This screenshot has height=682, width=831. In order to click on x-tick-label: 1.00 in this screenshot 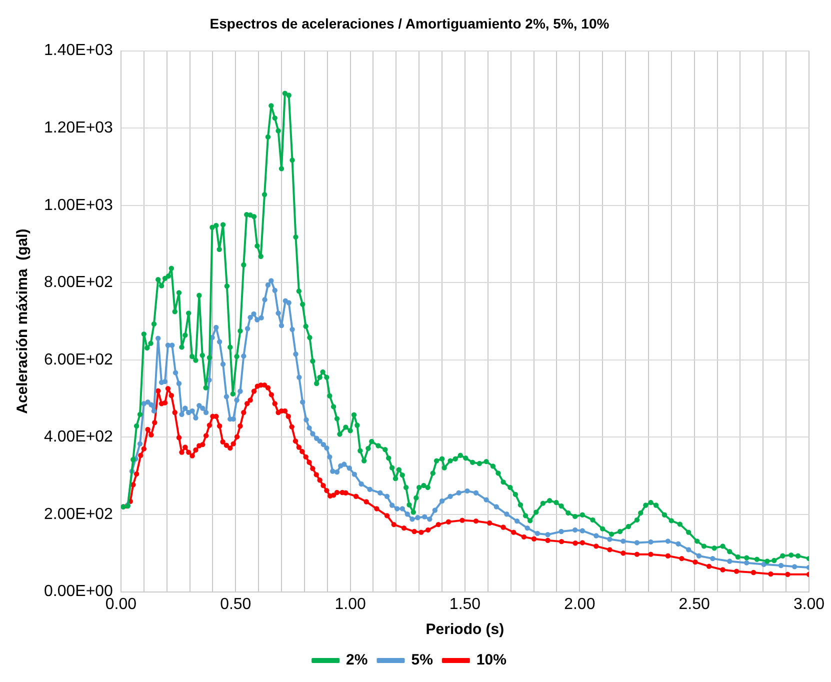, I will do `click(350, 604)`.